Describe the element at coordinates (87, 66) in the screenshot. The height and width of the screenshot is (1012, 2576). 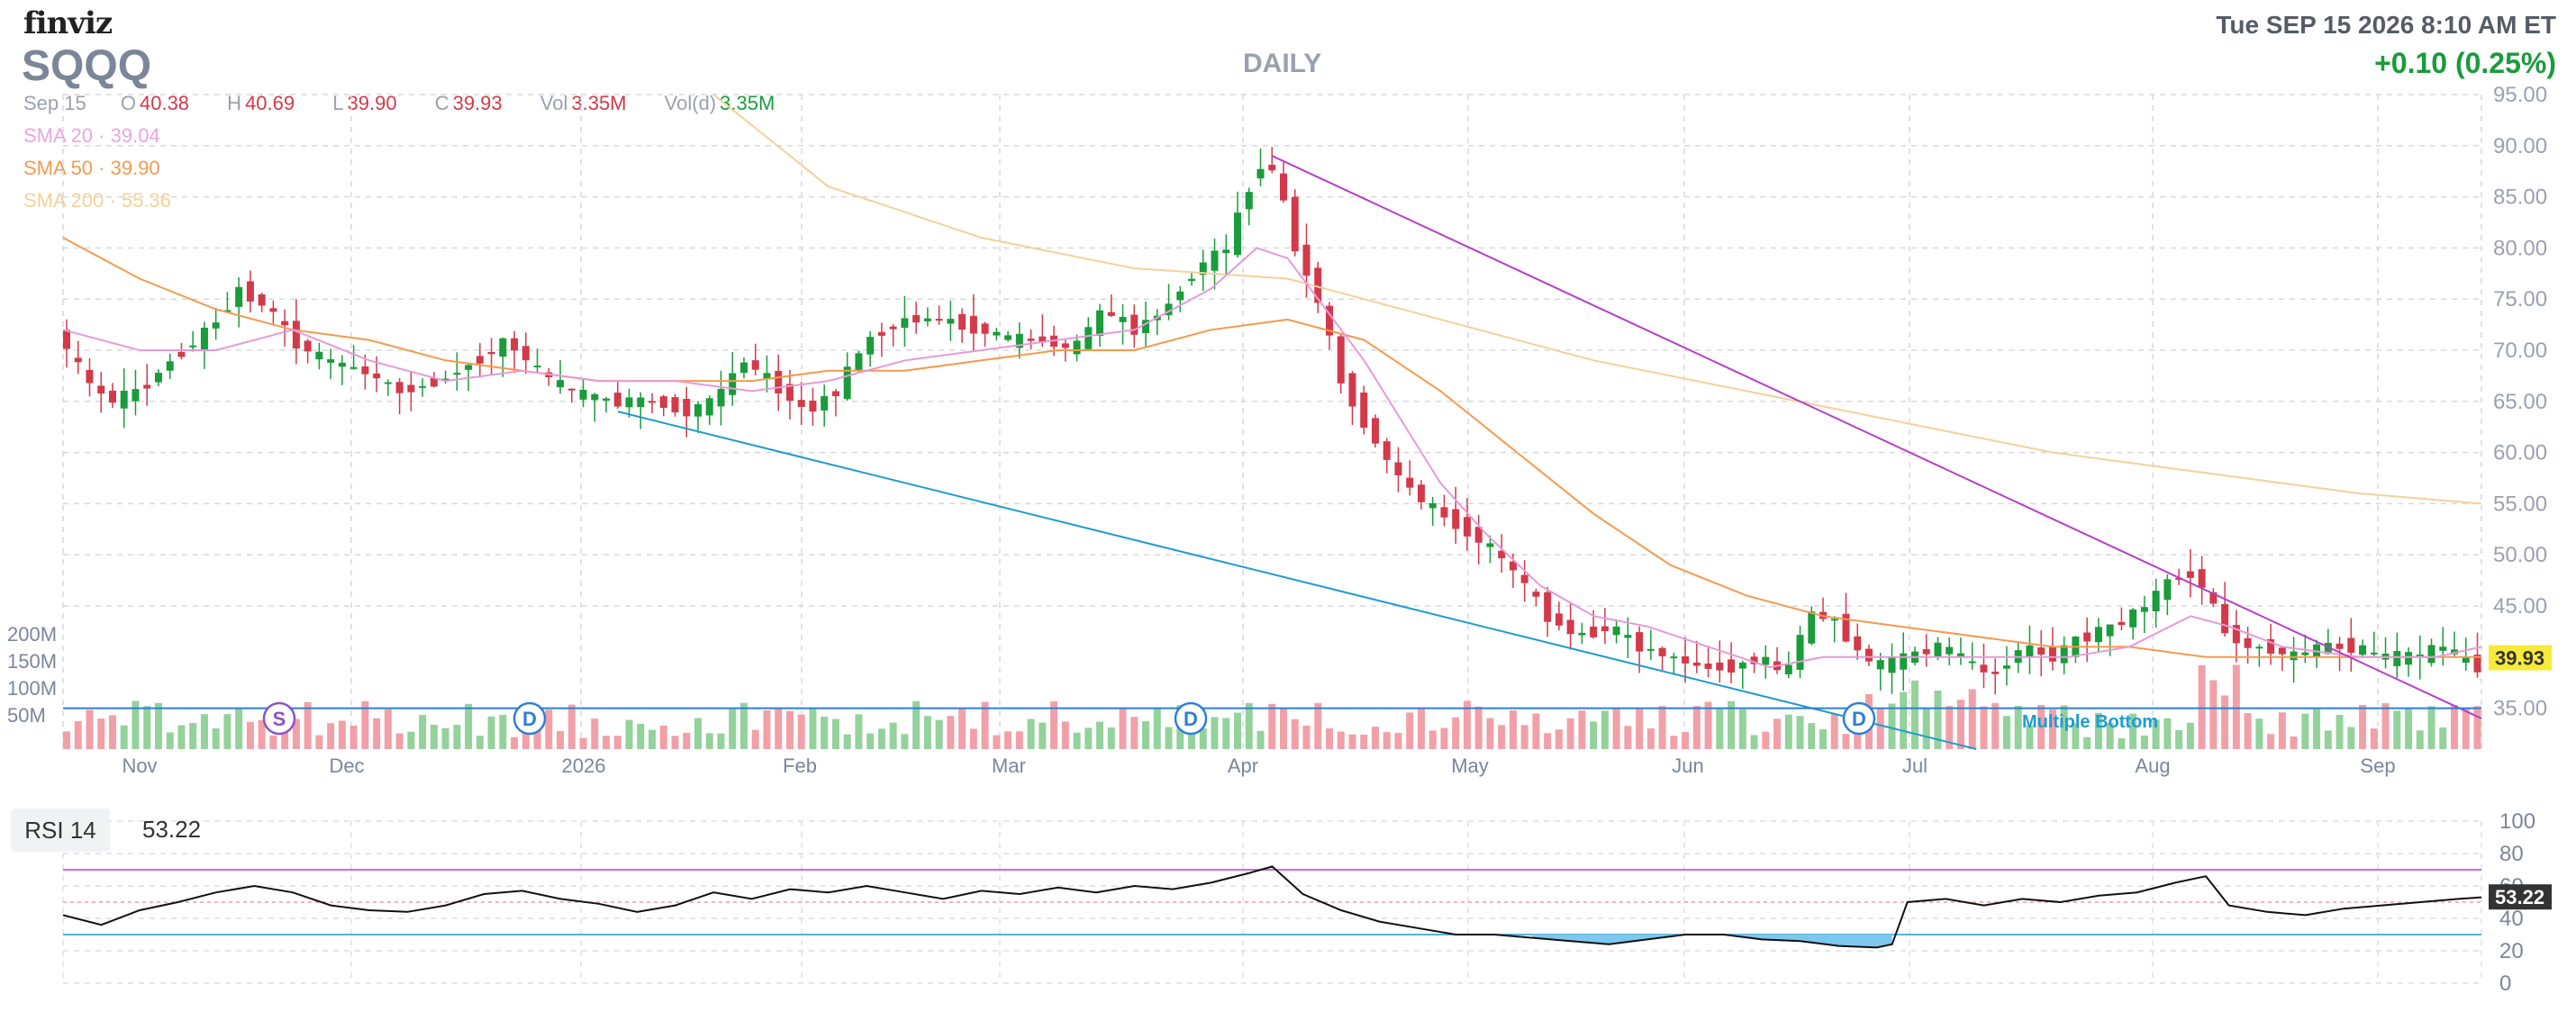
I see `ticker-symbol: SQQQ` at that location.